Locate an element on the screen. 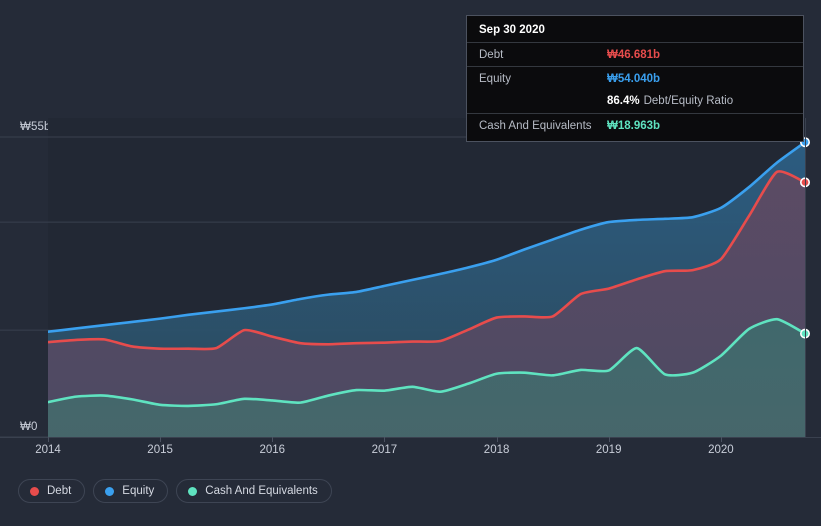  x-axis-tick-label-2015: 2015 is located at coordinates (160, 450).